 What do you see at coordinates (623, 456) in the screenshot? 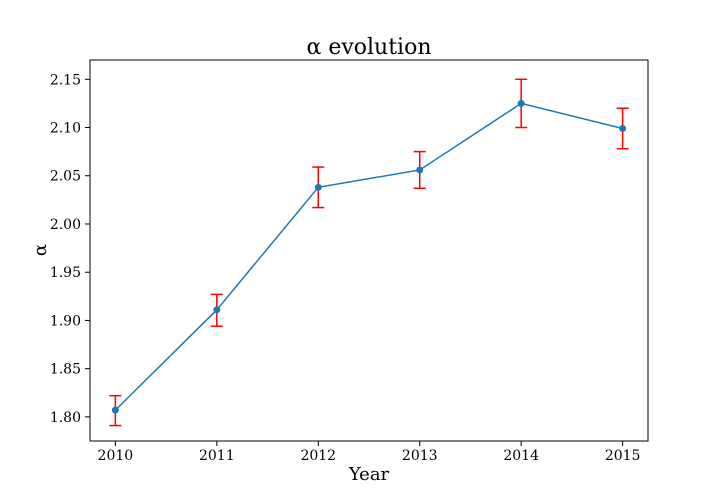
I see `x-tick-label: 2015` at bounding box center [623, 456].